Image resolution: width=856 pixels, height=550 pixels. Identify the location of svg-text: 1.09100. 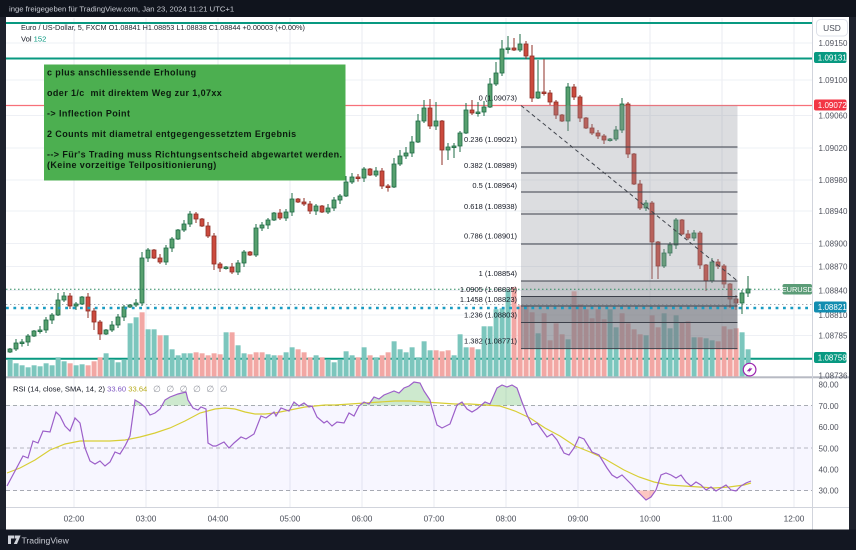
(833, 80).